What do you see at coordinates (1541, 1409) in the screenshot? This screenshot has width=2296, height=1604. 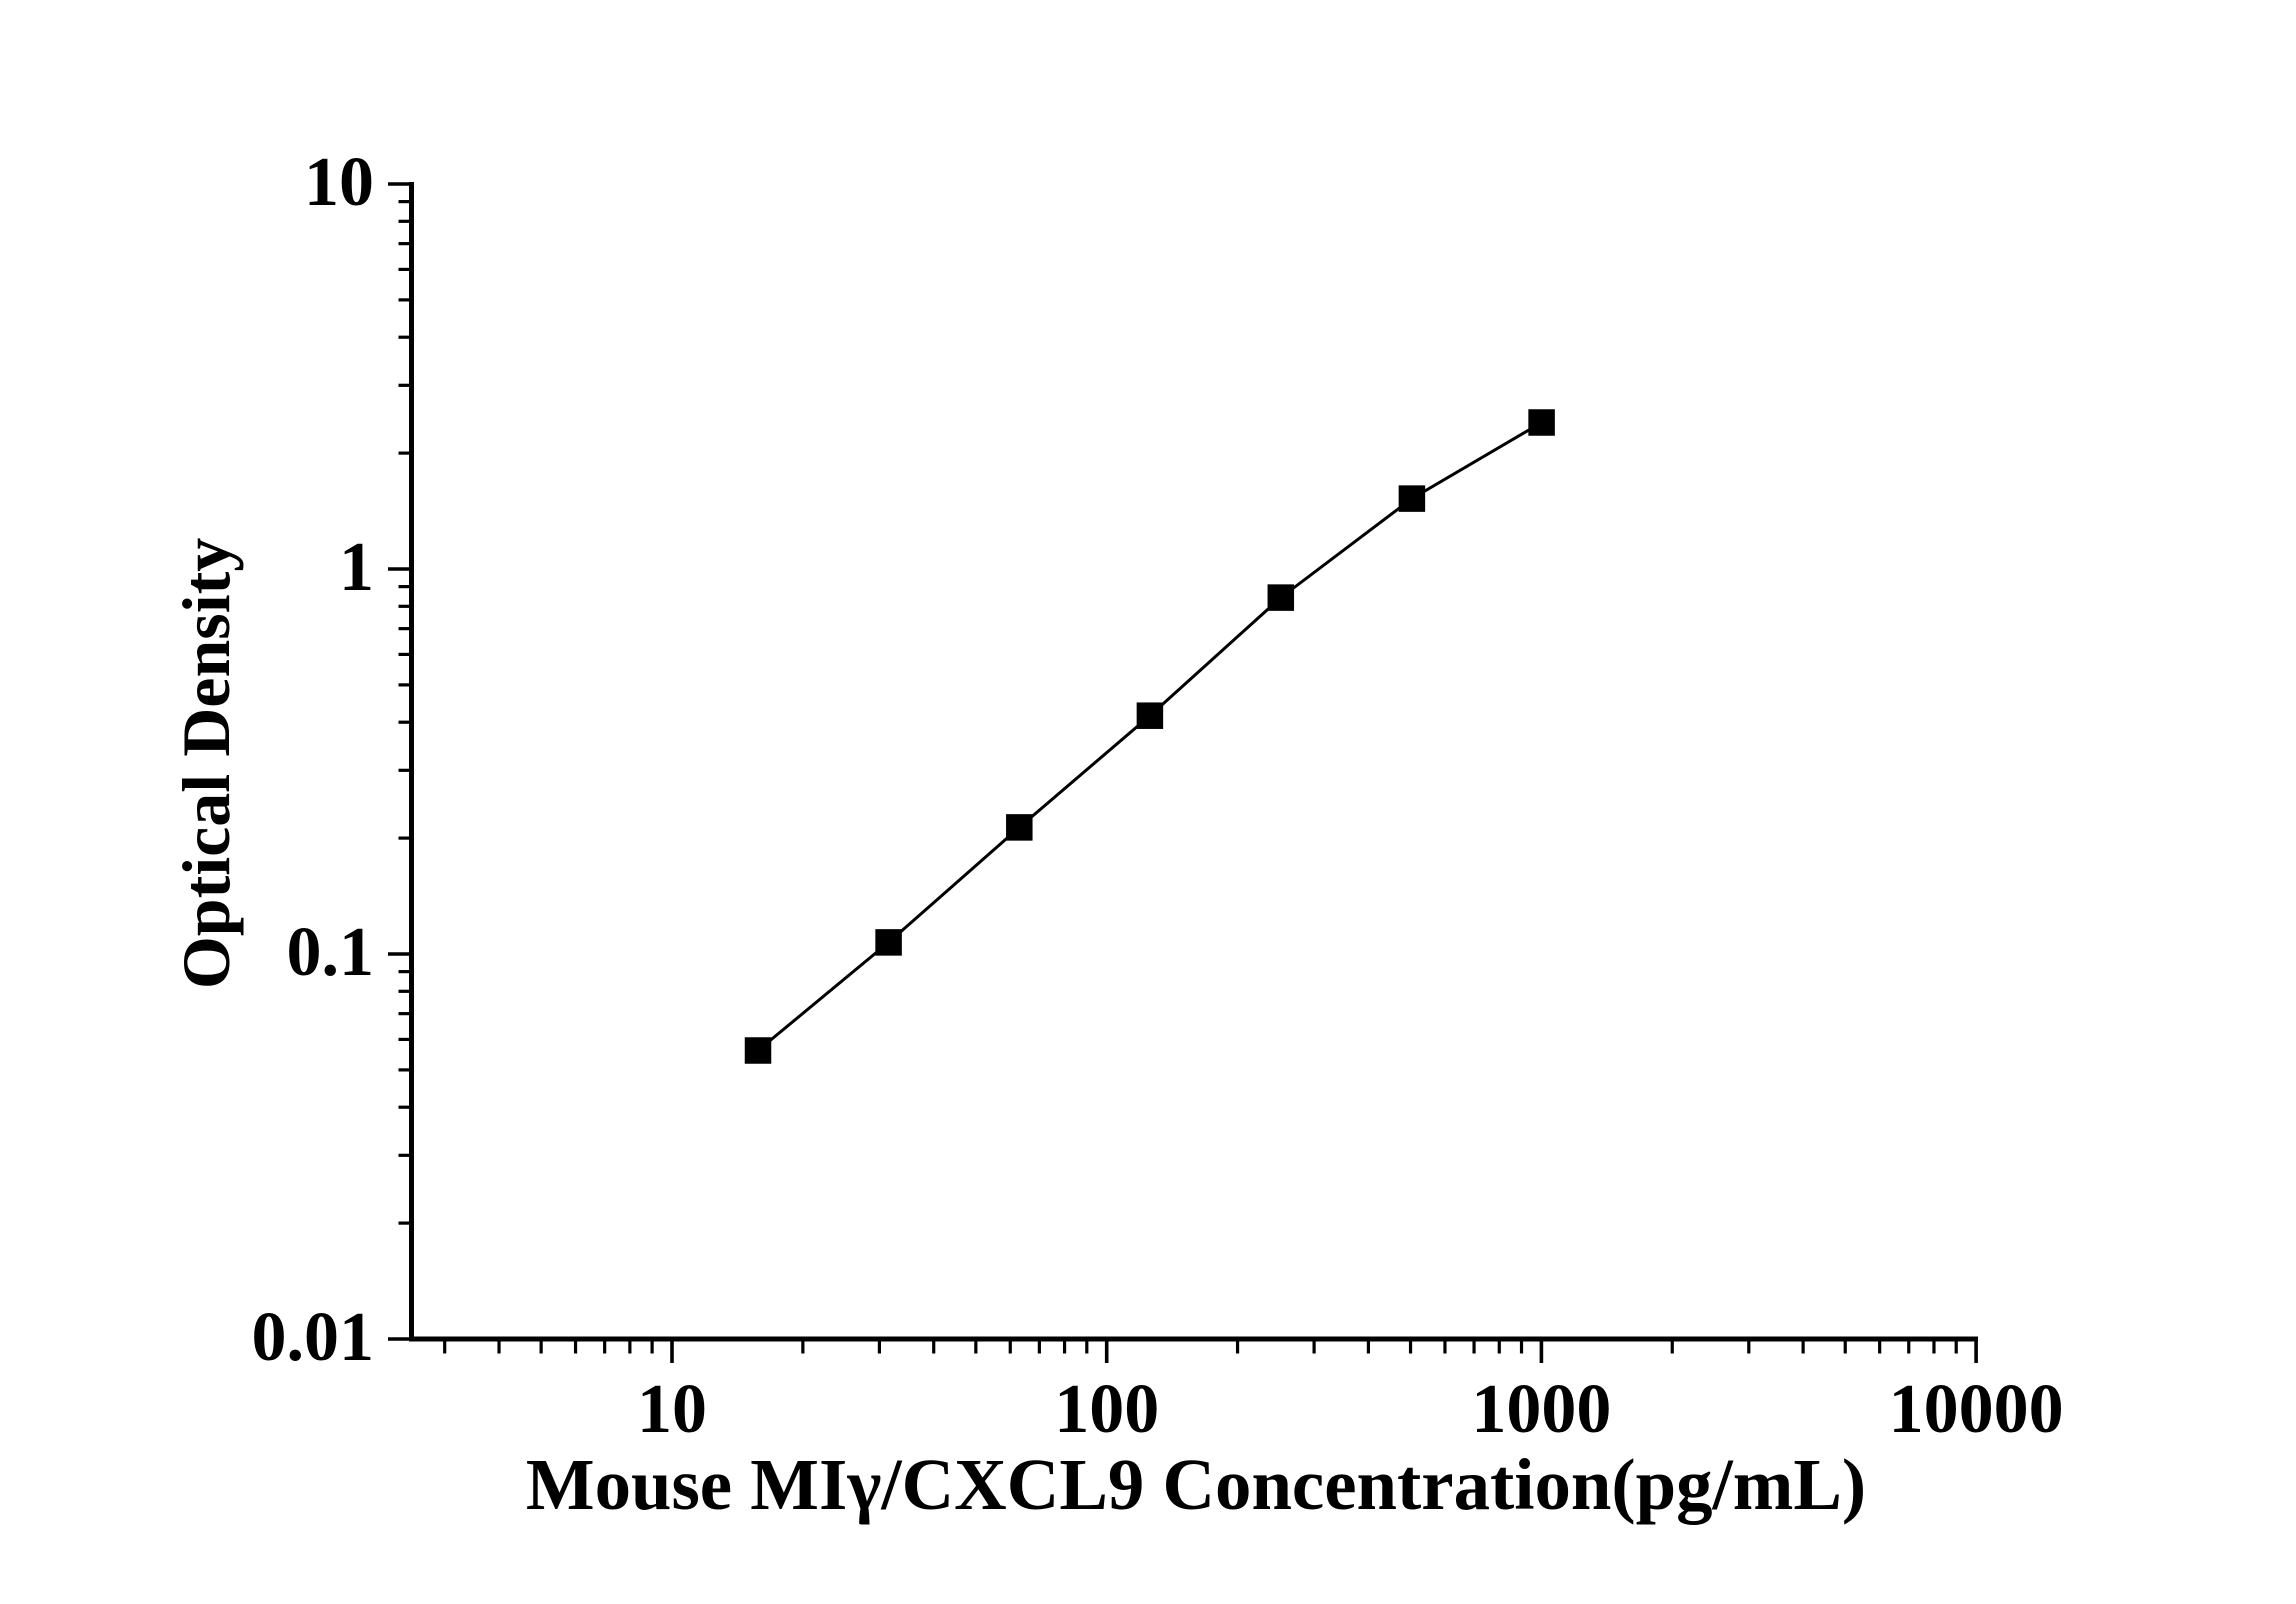 I see `svg-text: 1000` at bounding box center [1541, 1409].